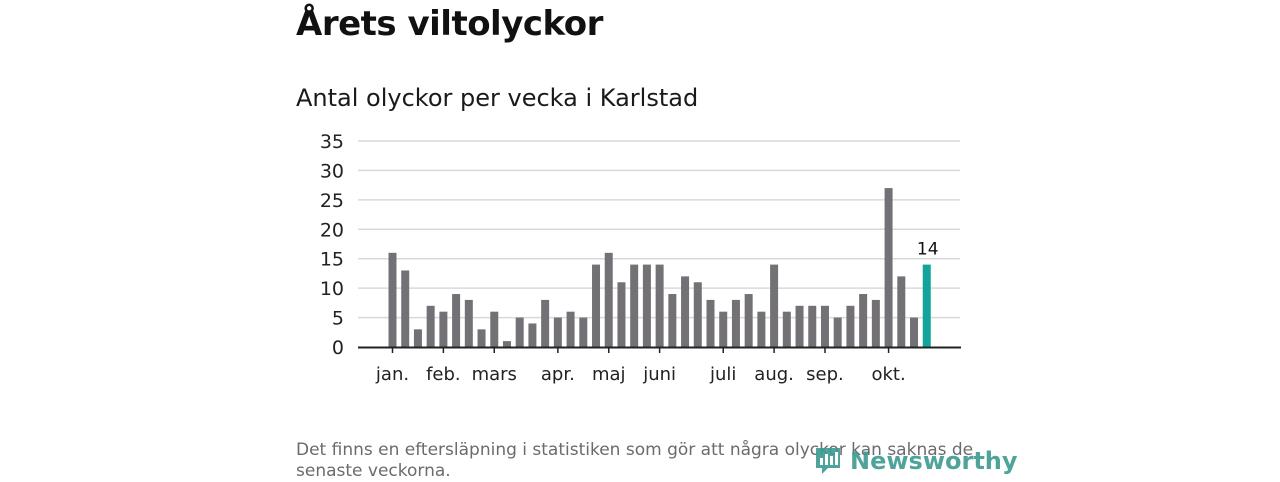  What do you see at coordinates (494, 374) in the screenshot?
I see `x-tick-label: mars` at bounding box center [494, 374].